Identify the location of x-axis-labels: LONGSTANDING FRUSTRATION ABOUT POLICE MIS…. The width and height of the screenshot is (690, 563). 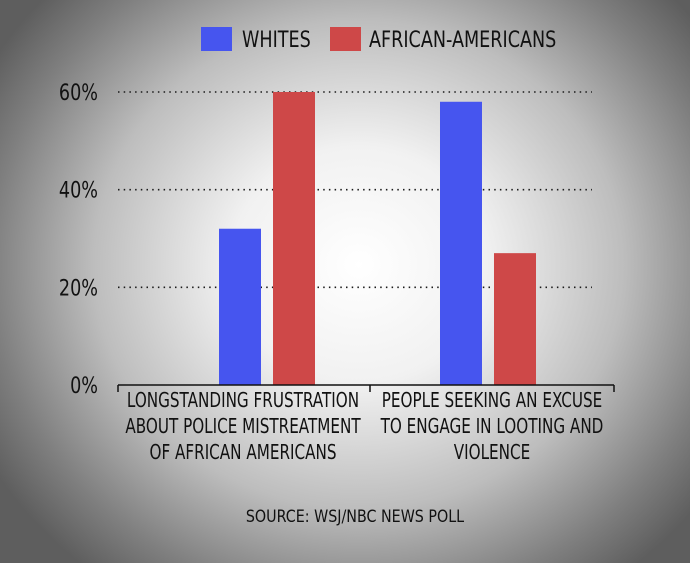
(364, 427).